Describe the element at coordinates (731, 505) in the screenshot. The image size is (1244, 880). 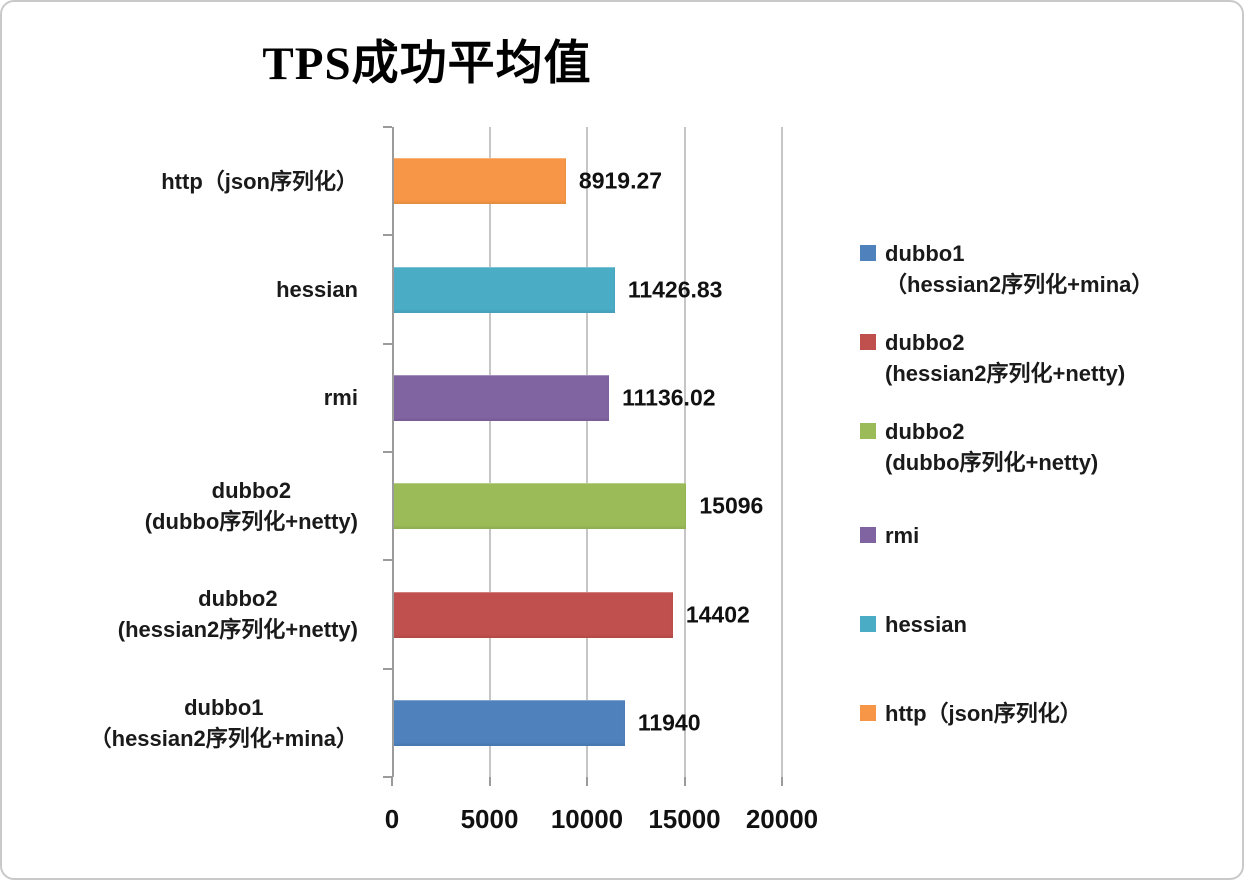
I see `bar-value-label: 15096` at that location.